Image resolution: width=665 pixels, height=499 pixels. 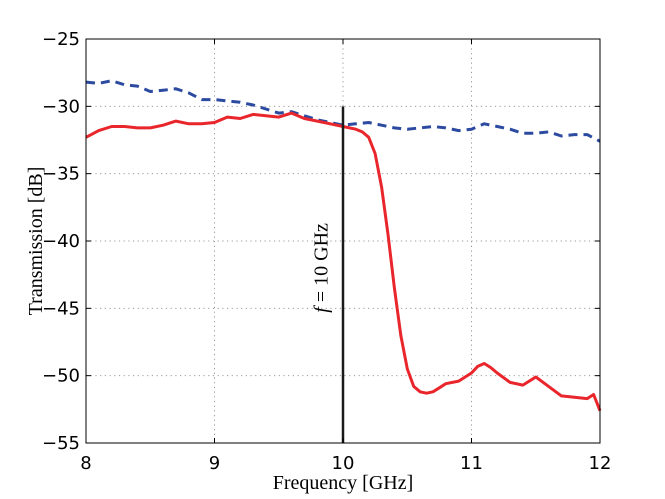 What do you see at coordinates (85, 463) in the screenshot?
I see `x-tick-label: 8` at bounding box center [85, 463].